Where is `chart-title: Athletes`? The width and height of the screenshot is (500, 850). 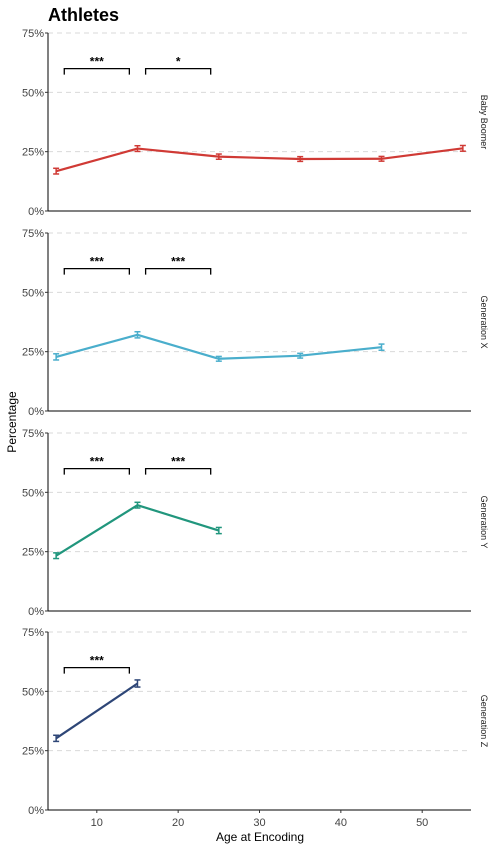
chart-title: Athletes is located at coordinates (83, 15).